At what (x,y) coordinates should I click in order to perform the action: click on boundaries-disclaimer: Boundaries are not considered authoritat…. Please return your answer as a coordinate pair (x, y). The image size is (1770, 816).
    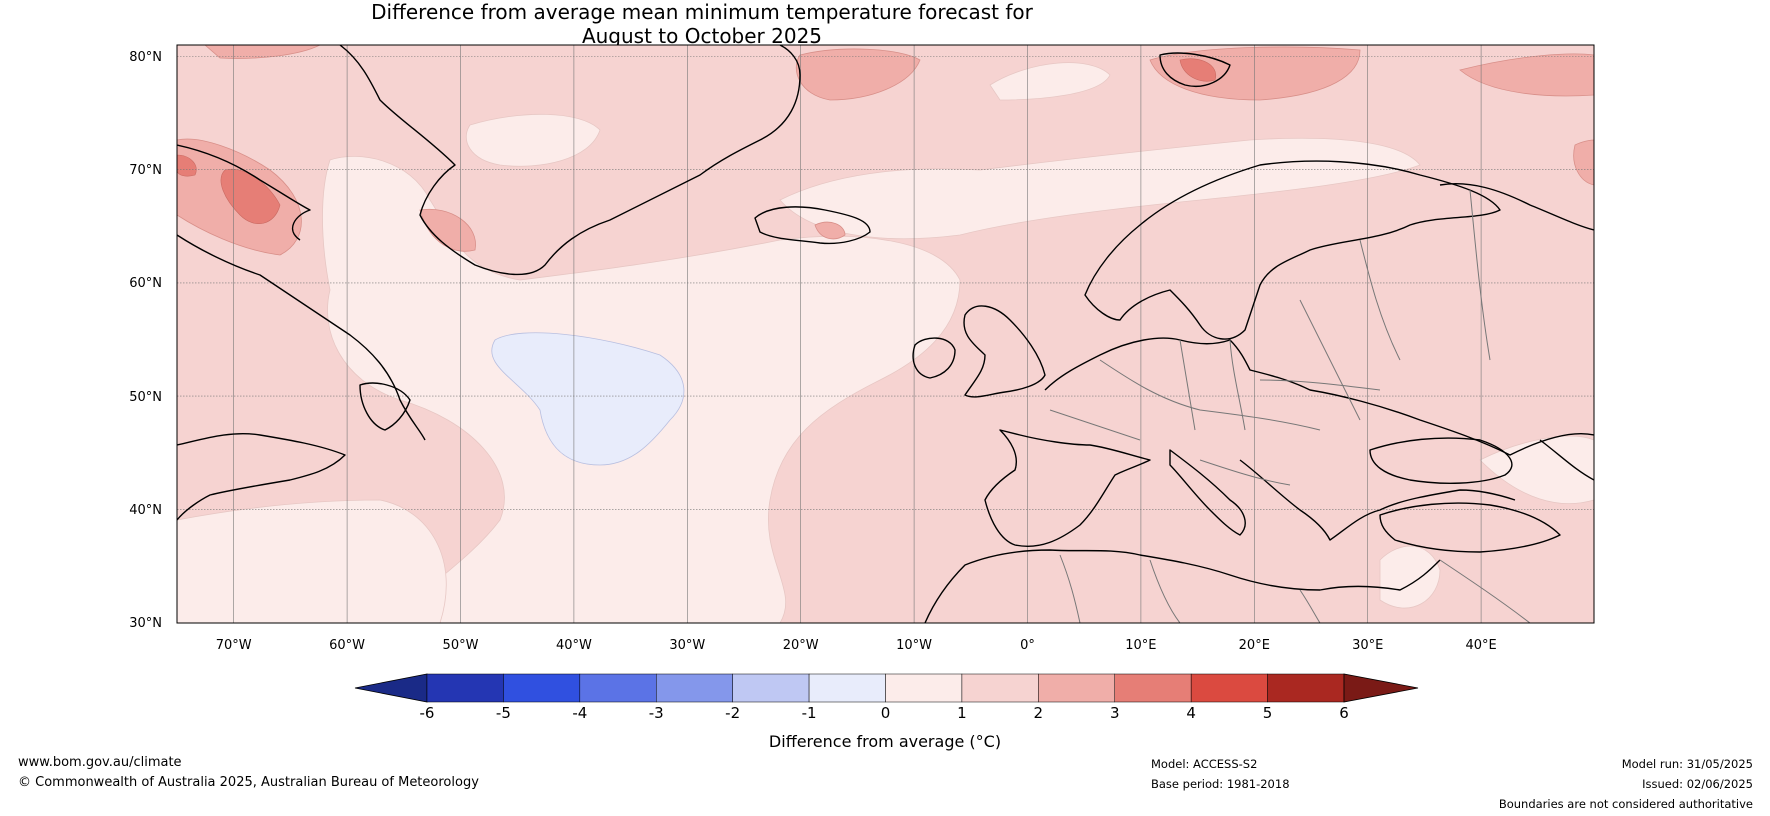
    Looking at the image, I should click on (1625, 804).